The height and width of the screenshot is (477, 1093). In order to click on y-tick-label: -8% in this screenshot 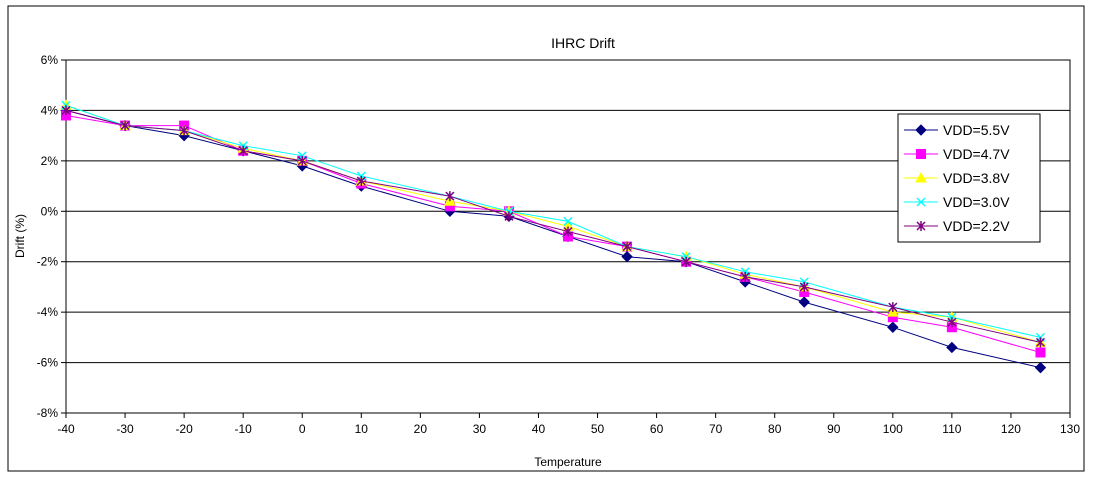, I will do `click(48, 413)`.